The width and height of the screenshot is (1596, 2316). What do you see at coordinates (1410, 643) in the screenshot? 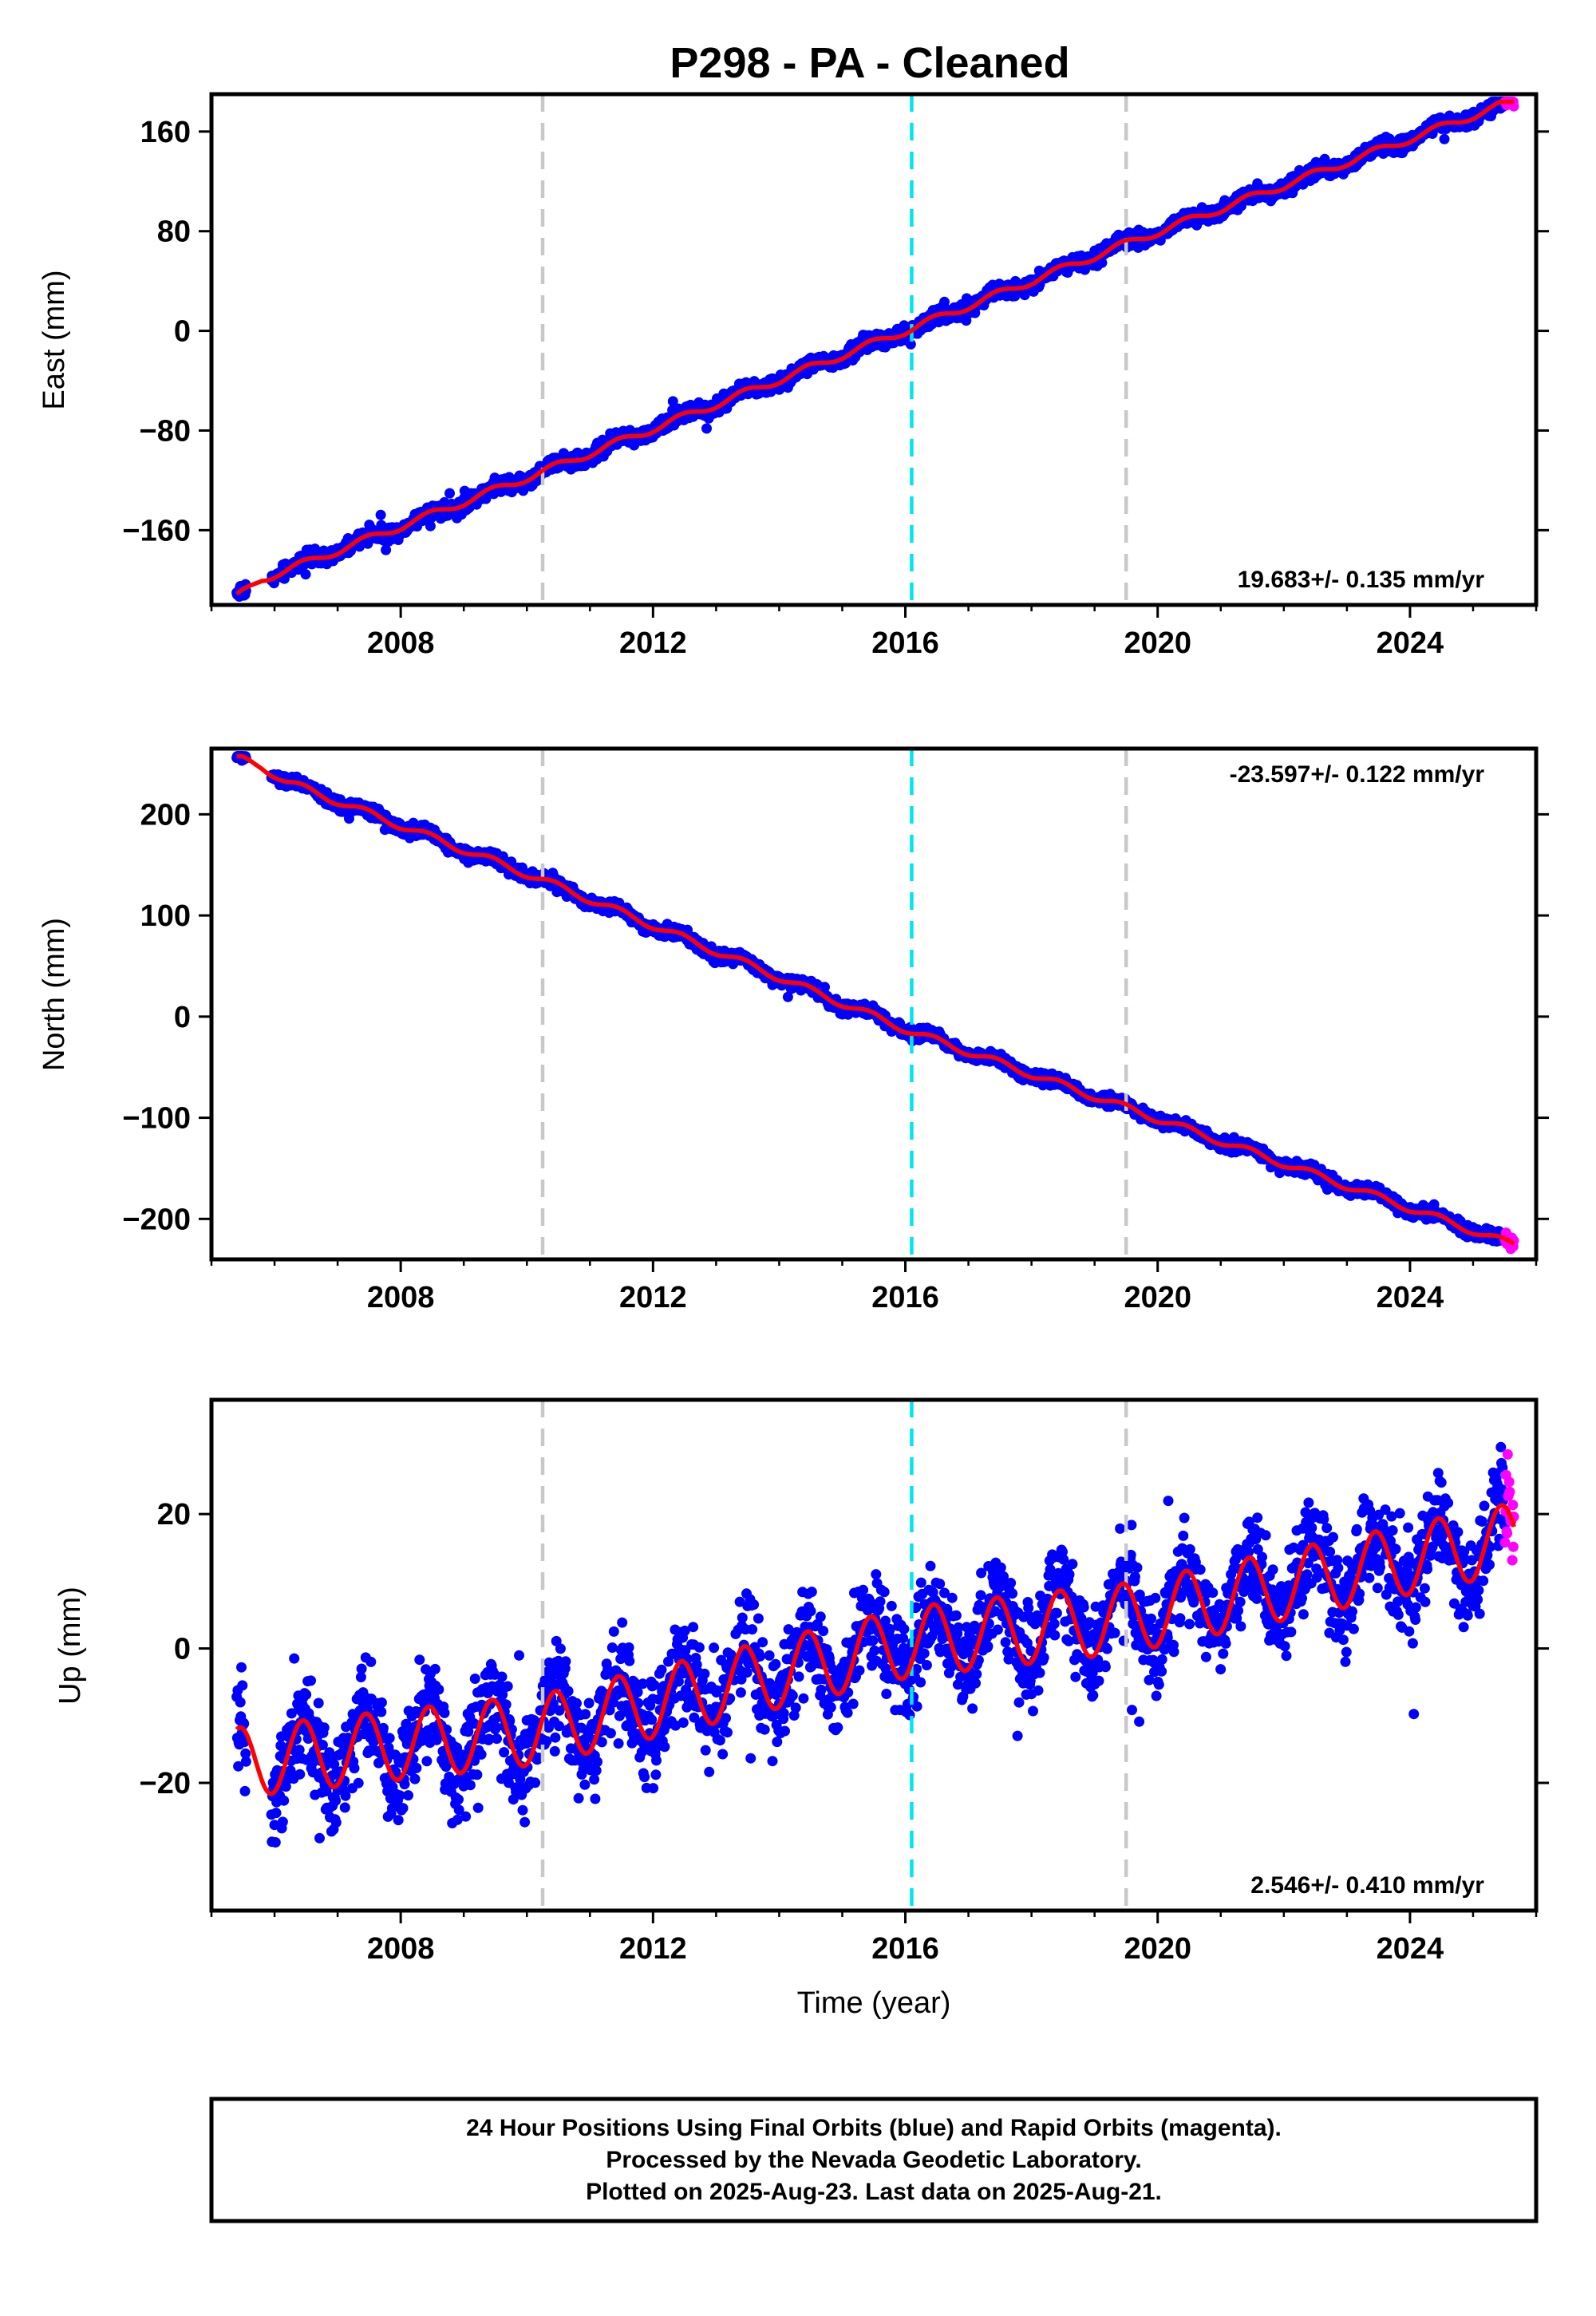
I see `east-x-tick-label-2024: 2024` at bounding box center [1410, 643].